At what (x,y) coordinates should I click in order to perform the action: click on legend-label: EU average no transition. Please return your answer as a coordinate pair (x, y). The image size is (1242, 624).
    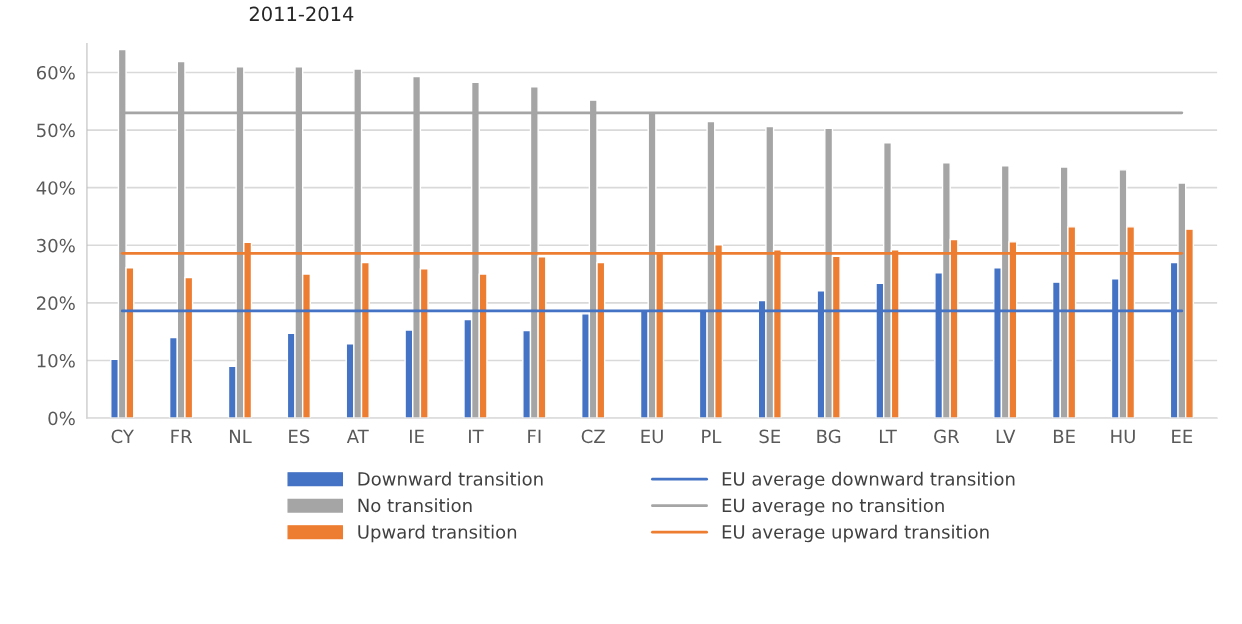
    Looking at the image, I should click on (833, 507).